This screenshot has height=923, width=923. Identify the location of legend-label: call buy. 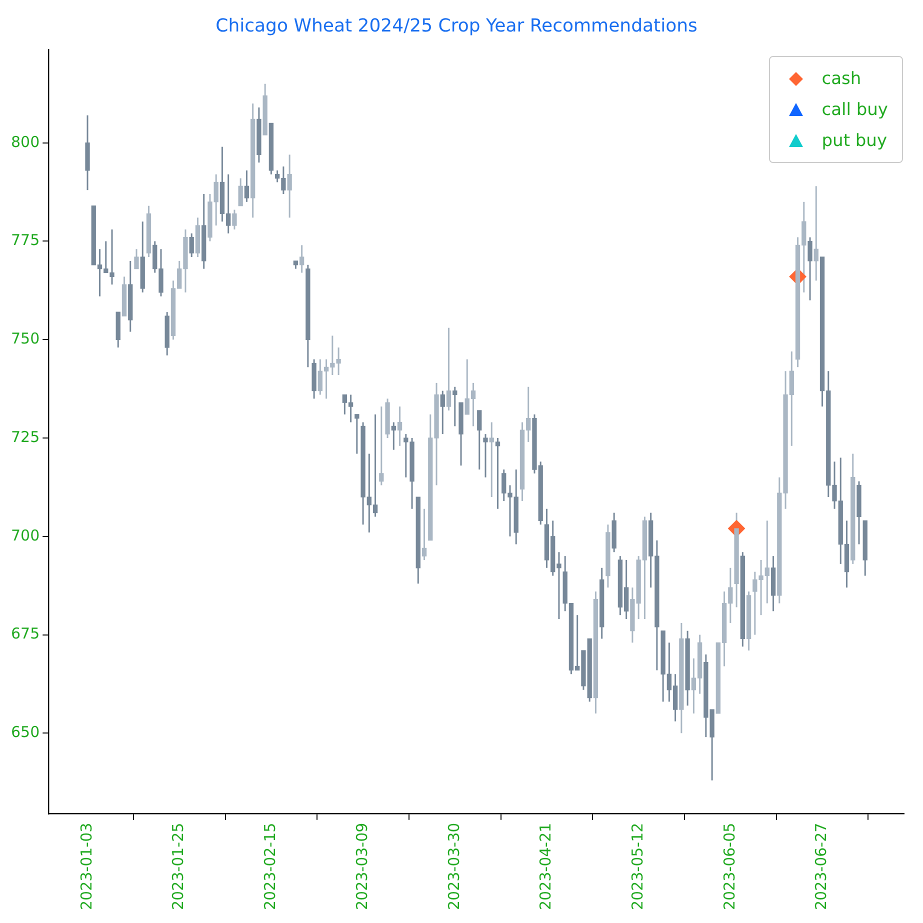
(855, 110).